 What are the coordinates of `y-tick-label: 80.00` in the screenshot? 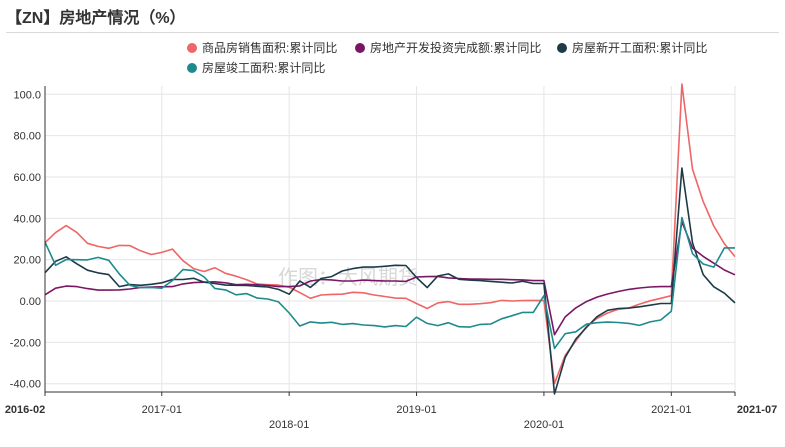 It's located at (27, 137).